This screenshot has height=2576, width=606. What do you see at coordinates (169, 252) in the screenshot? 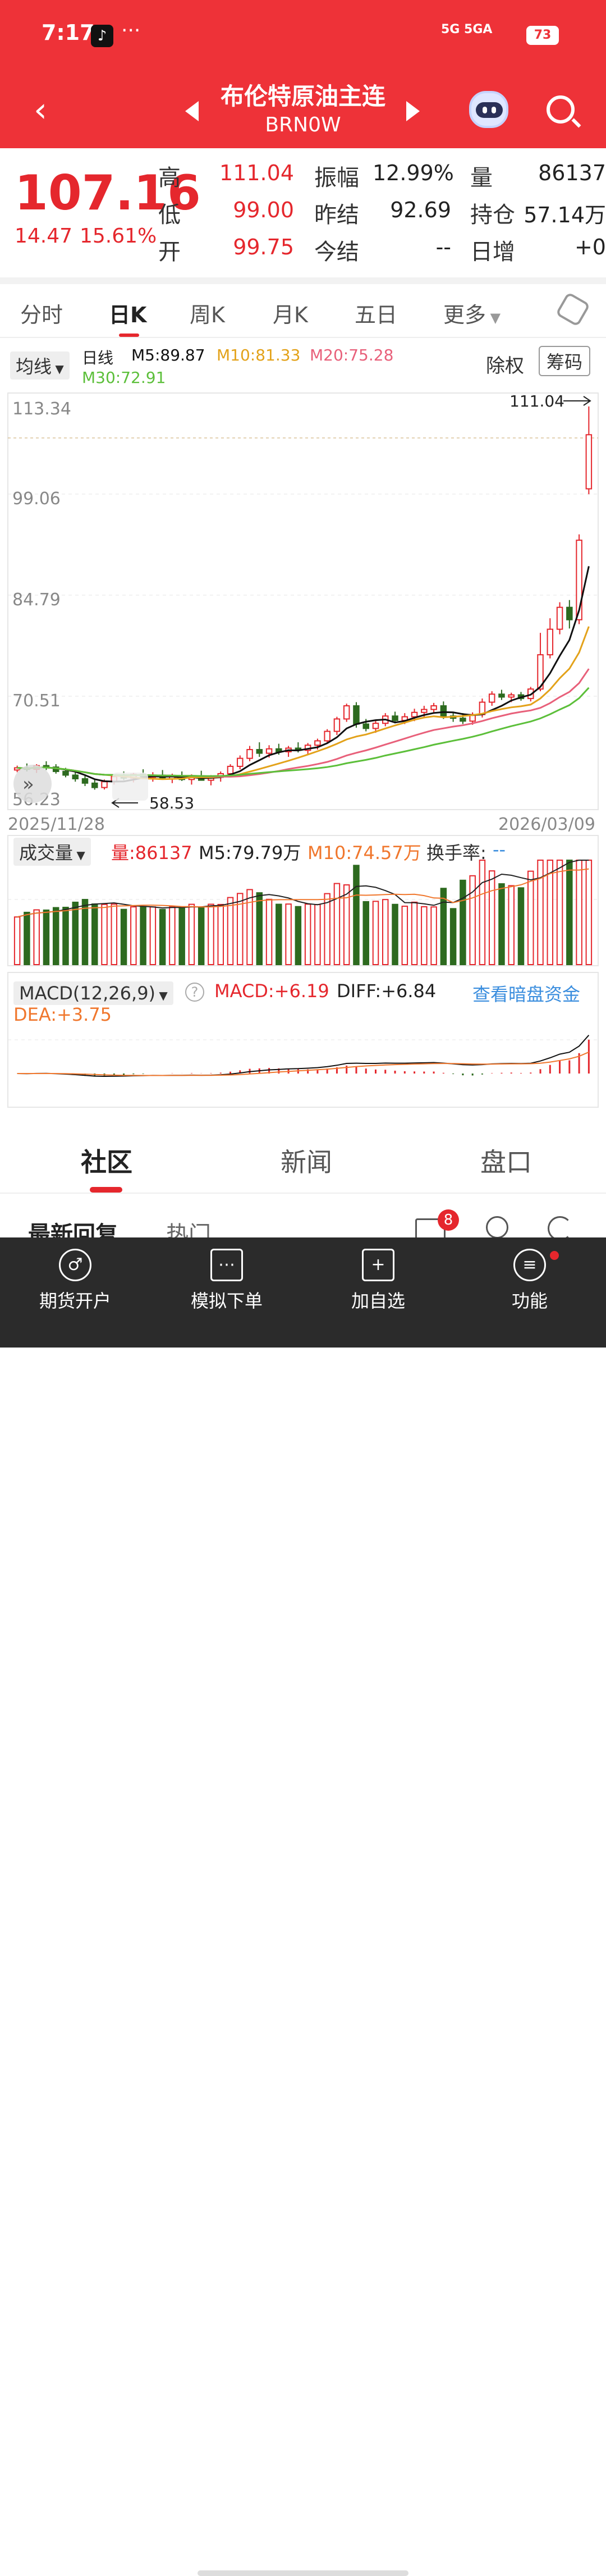
I see `label-open: 开` at bounding box center [169, 252].